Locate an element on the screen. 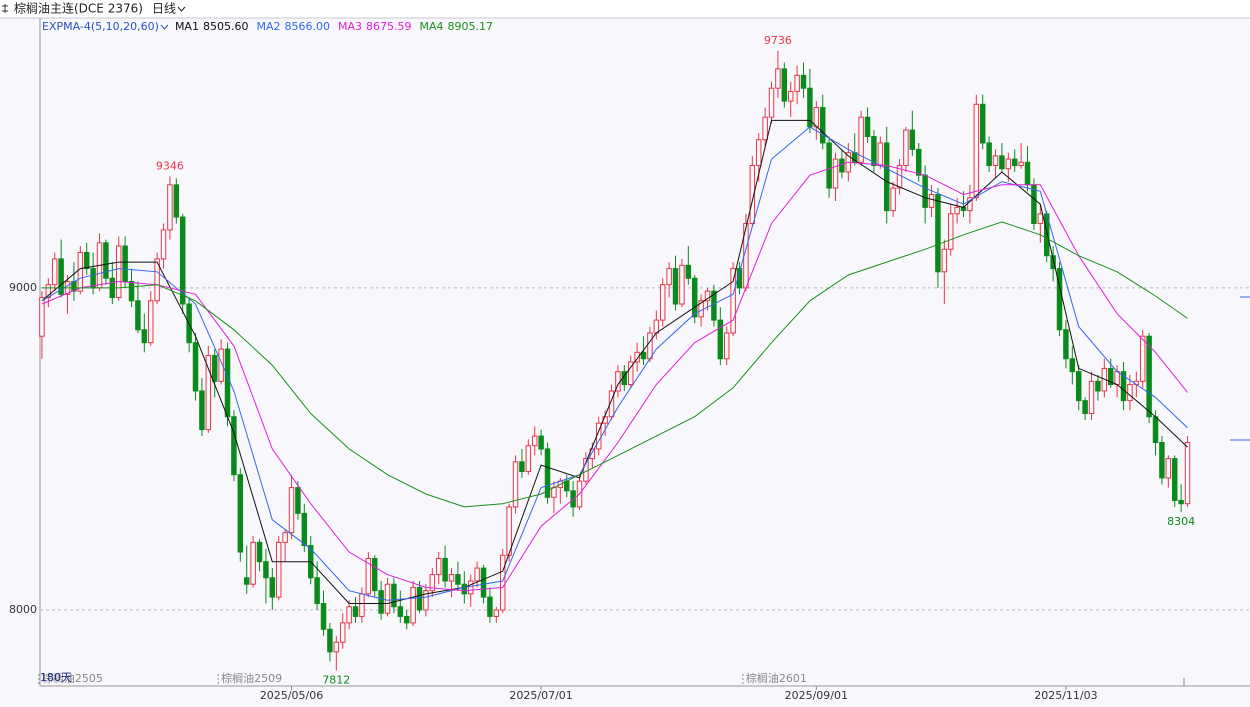 Image resolution: width=1250 pixels, height=707 pixels. legend-value: 8505.60 is located at coordinates (226, 26).